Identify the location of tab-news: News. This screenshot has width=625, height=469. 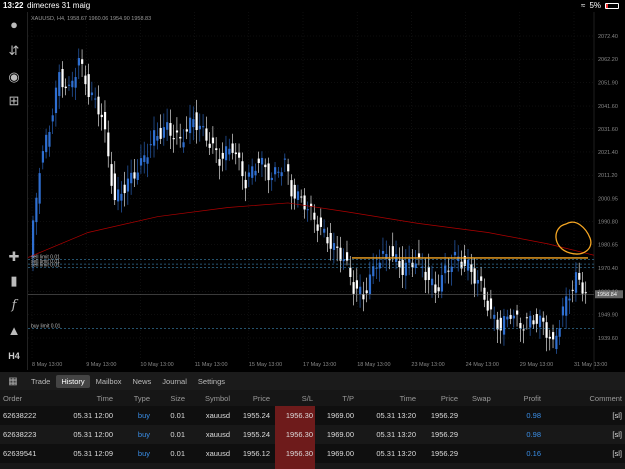
(142, 381).